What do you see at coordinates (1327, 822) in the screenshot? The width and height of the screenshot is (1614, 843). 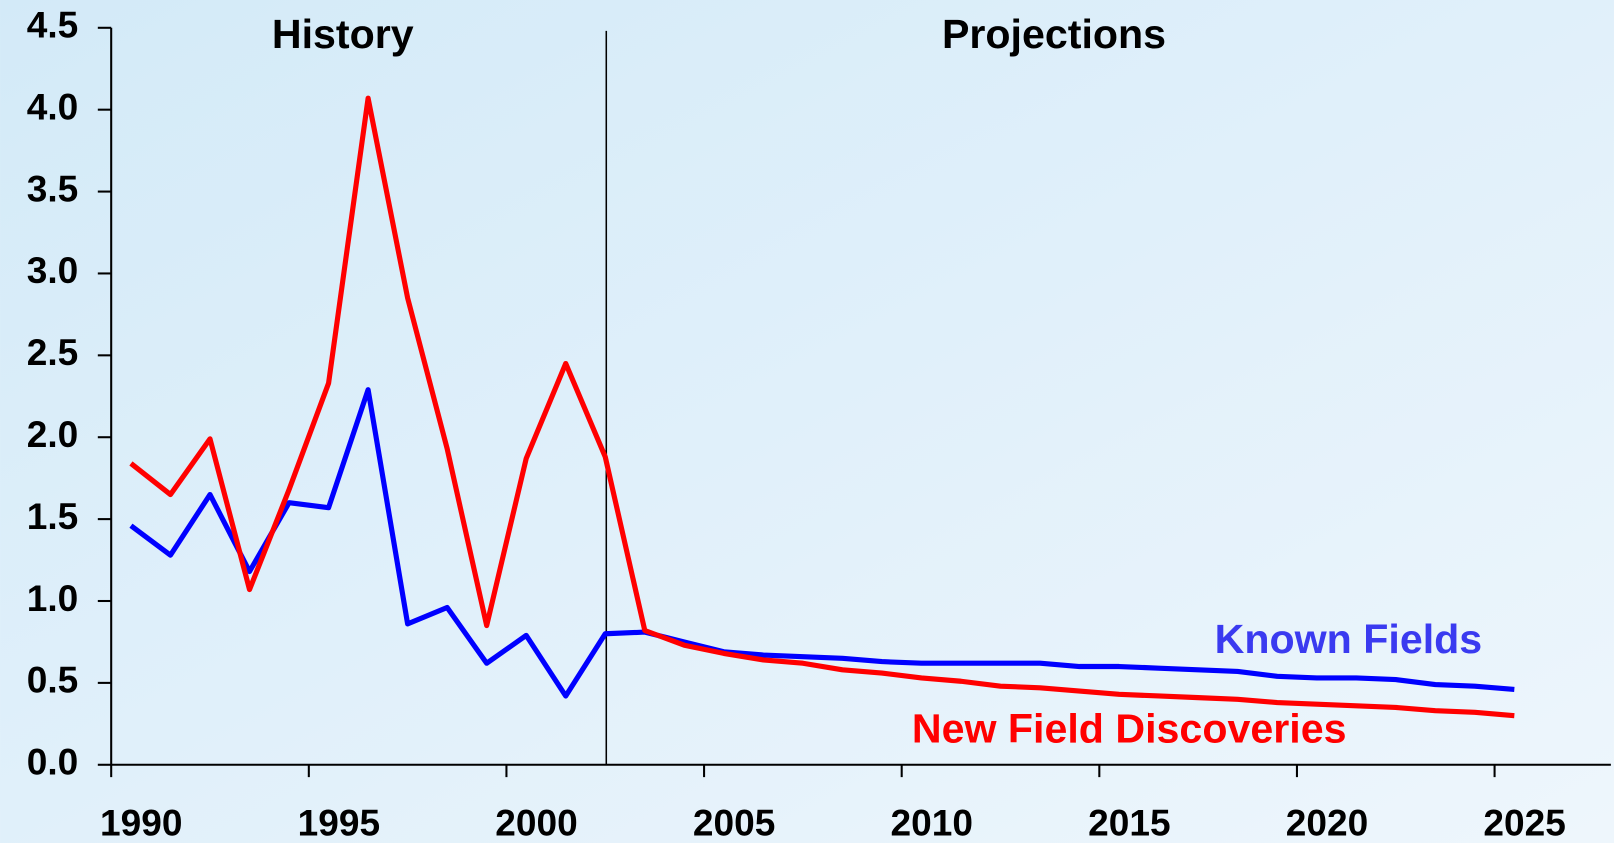 I see `x-tick-label: 2020` at bounding box center [1327, 822].